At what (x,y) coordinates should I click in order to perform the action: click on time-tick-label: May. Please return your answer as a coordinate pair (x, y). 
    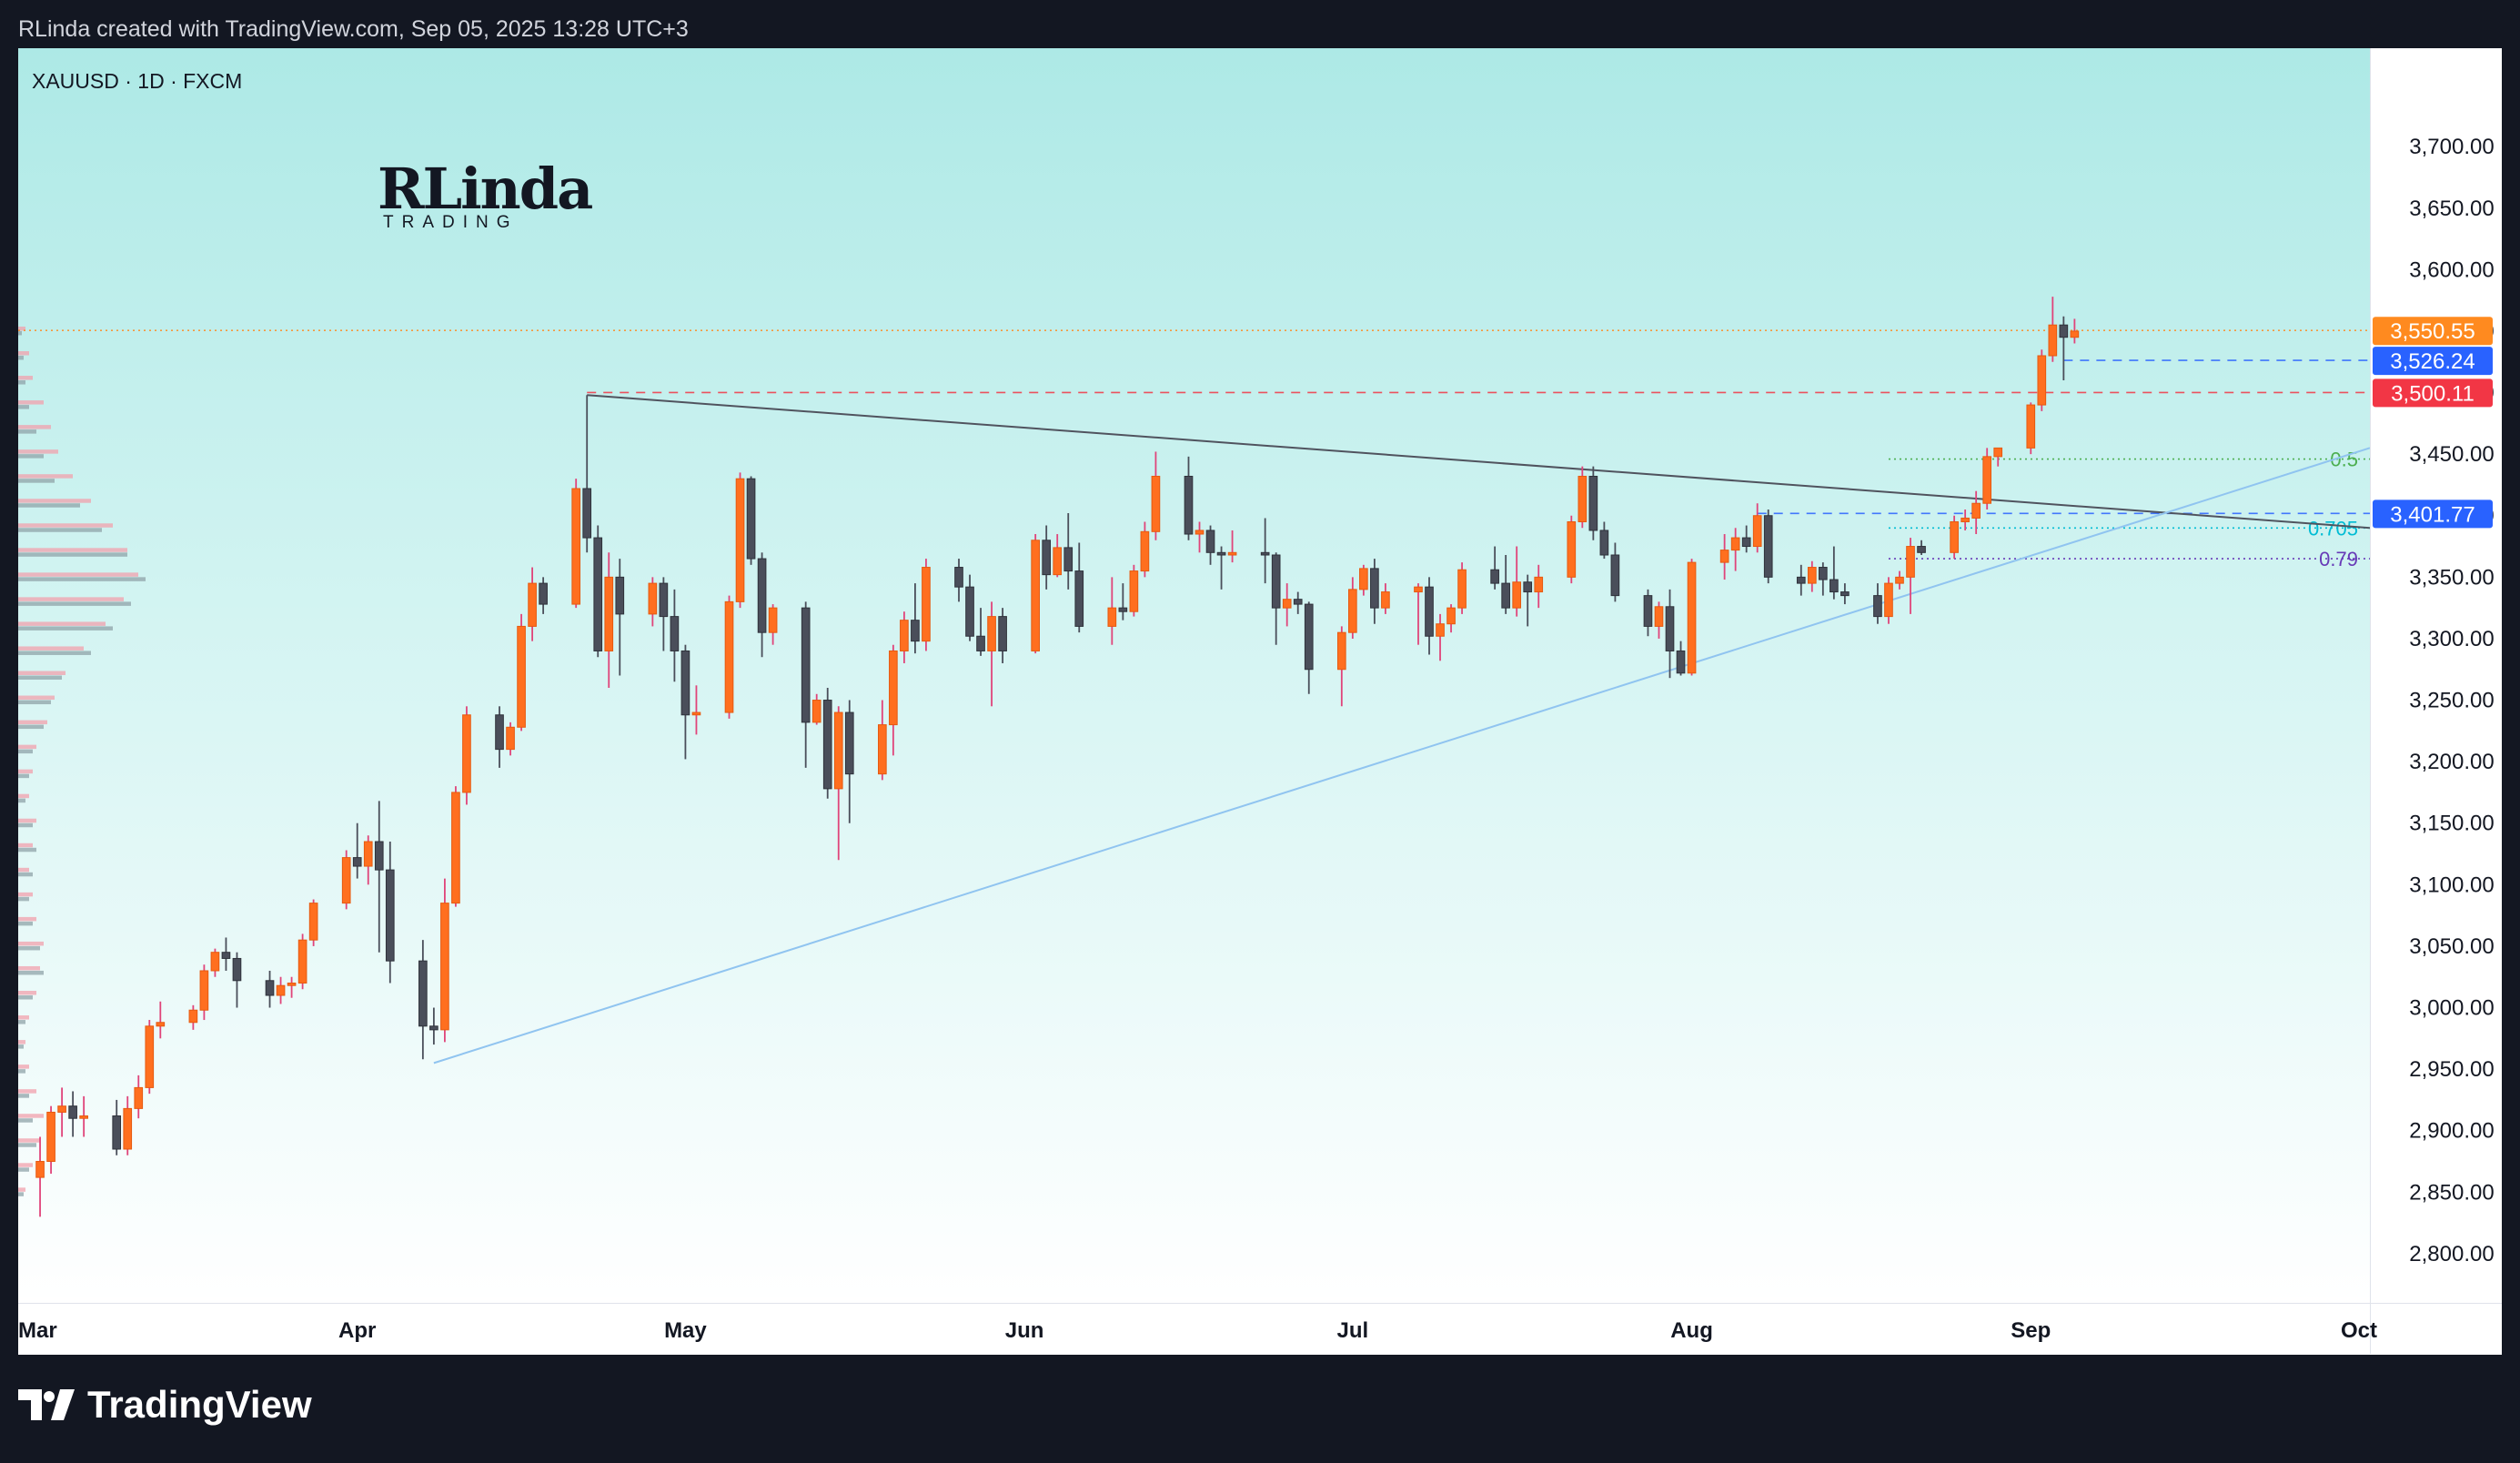
    Looking at the image, I should click on (686, 1330).